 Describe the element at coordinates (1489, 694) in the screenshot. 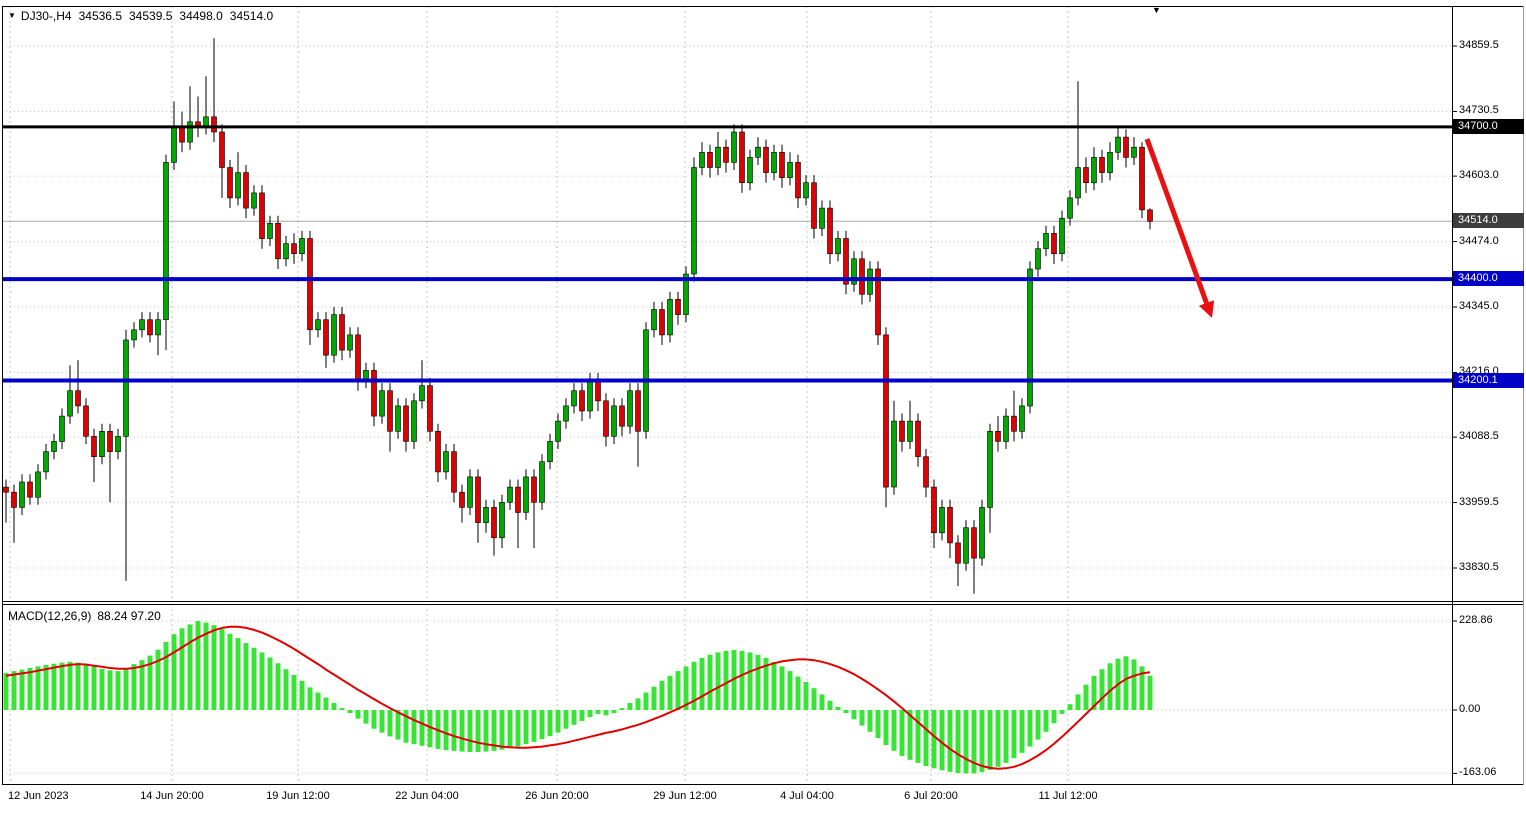

I see `macd-axis: 228.86 0.00 -163.06` at that location.